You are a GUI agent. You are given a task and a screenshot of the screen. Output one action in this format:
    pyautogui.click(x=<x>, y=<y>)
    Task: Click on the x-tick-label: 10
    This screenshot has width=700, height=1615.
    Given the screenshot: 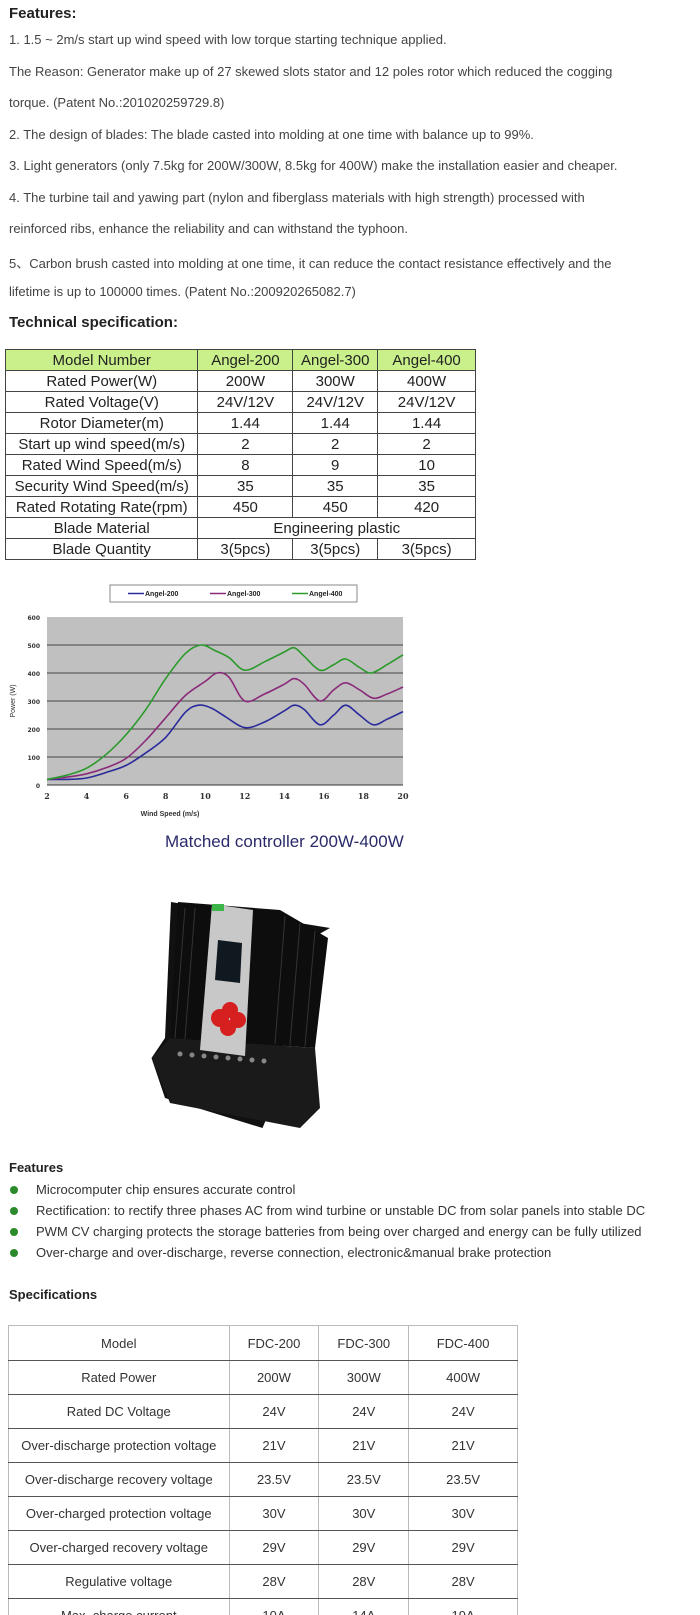 What is the action you would take?
    pyautogui.click(x=206, y=796)
    